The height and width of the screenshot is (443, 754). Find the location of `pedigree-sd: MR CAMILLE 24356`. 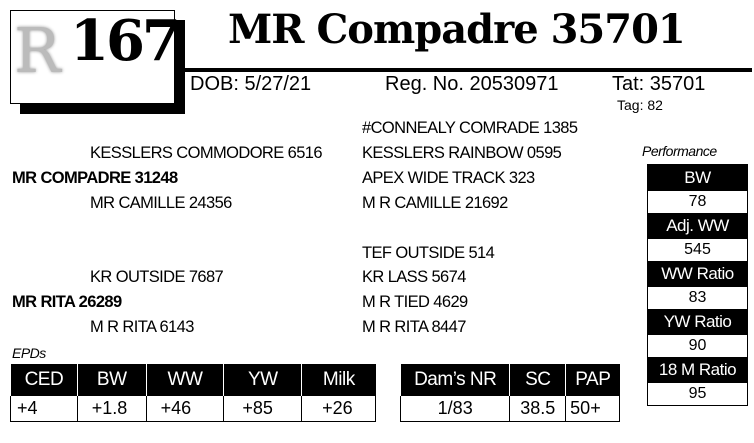

pedigree-sd: MR CAMILLE 24356 is located at coordinates (161, 203).